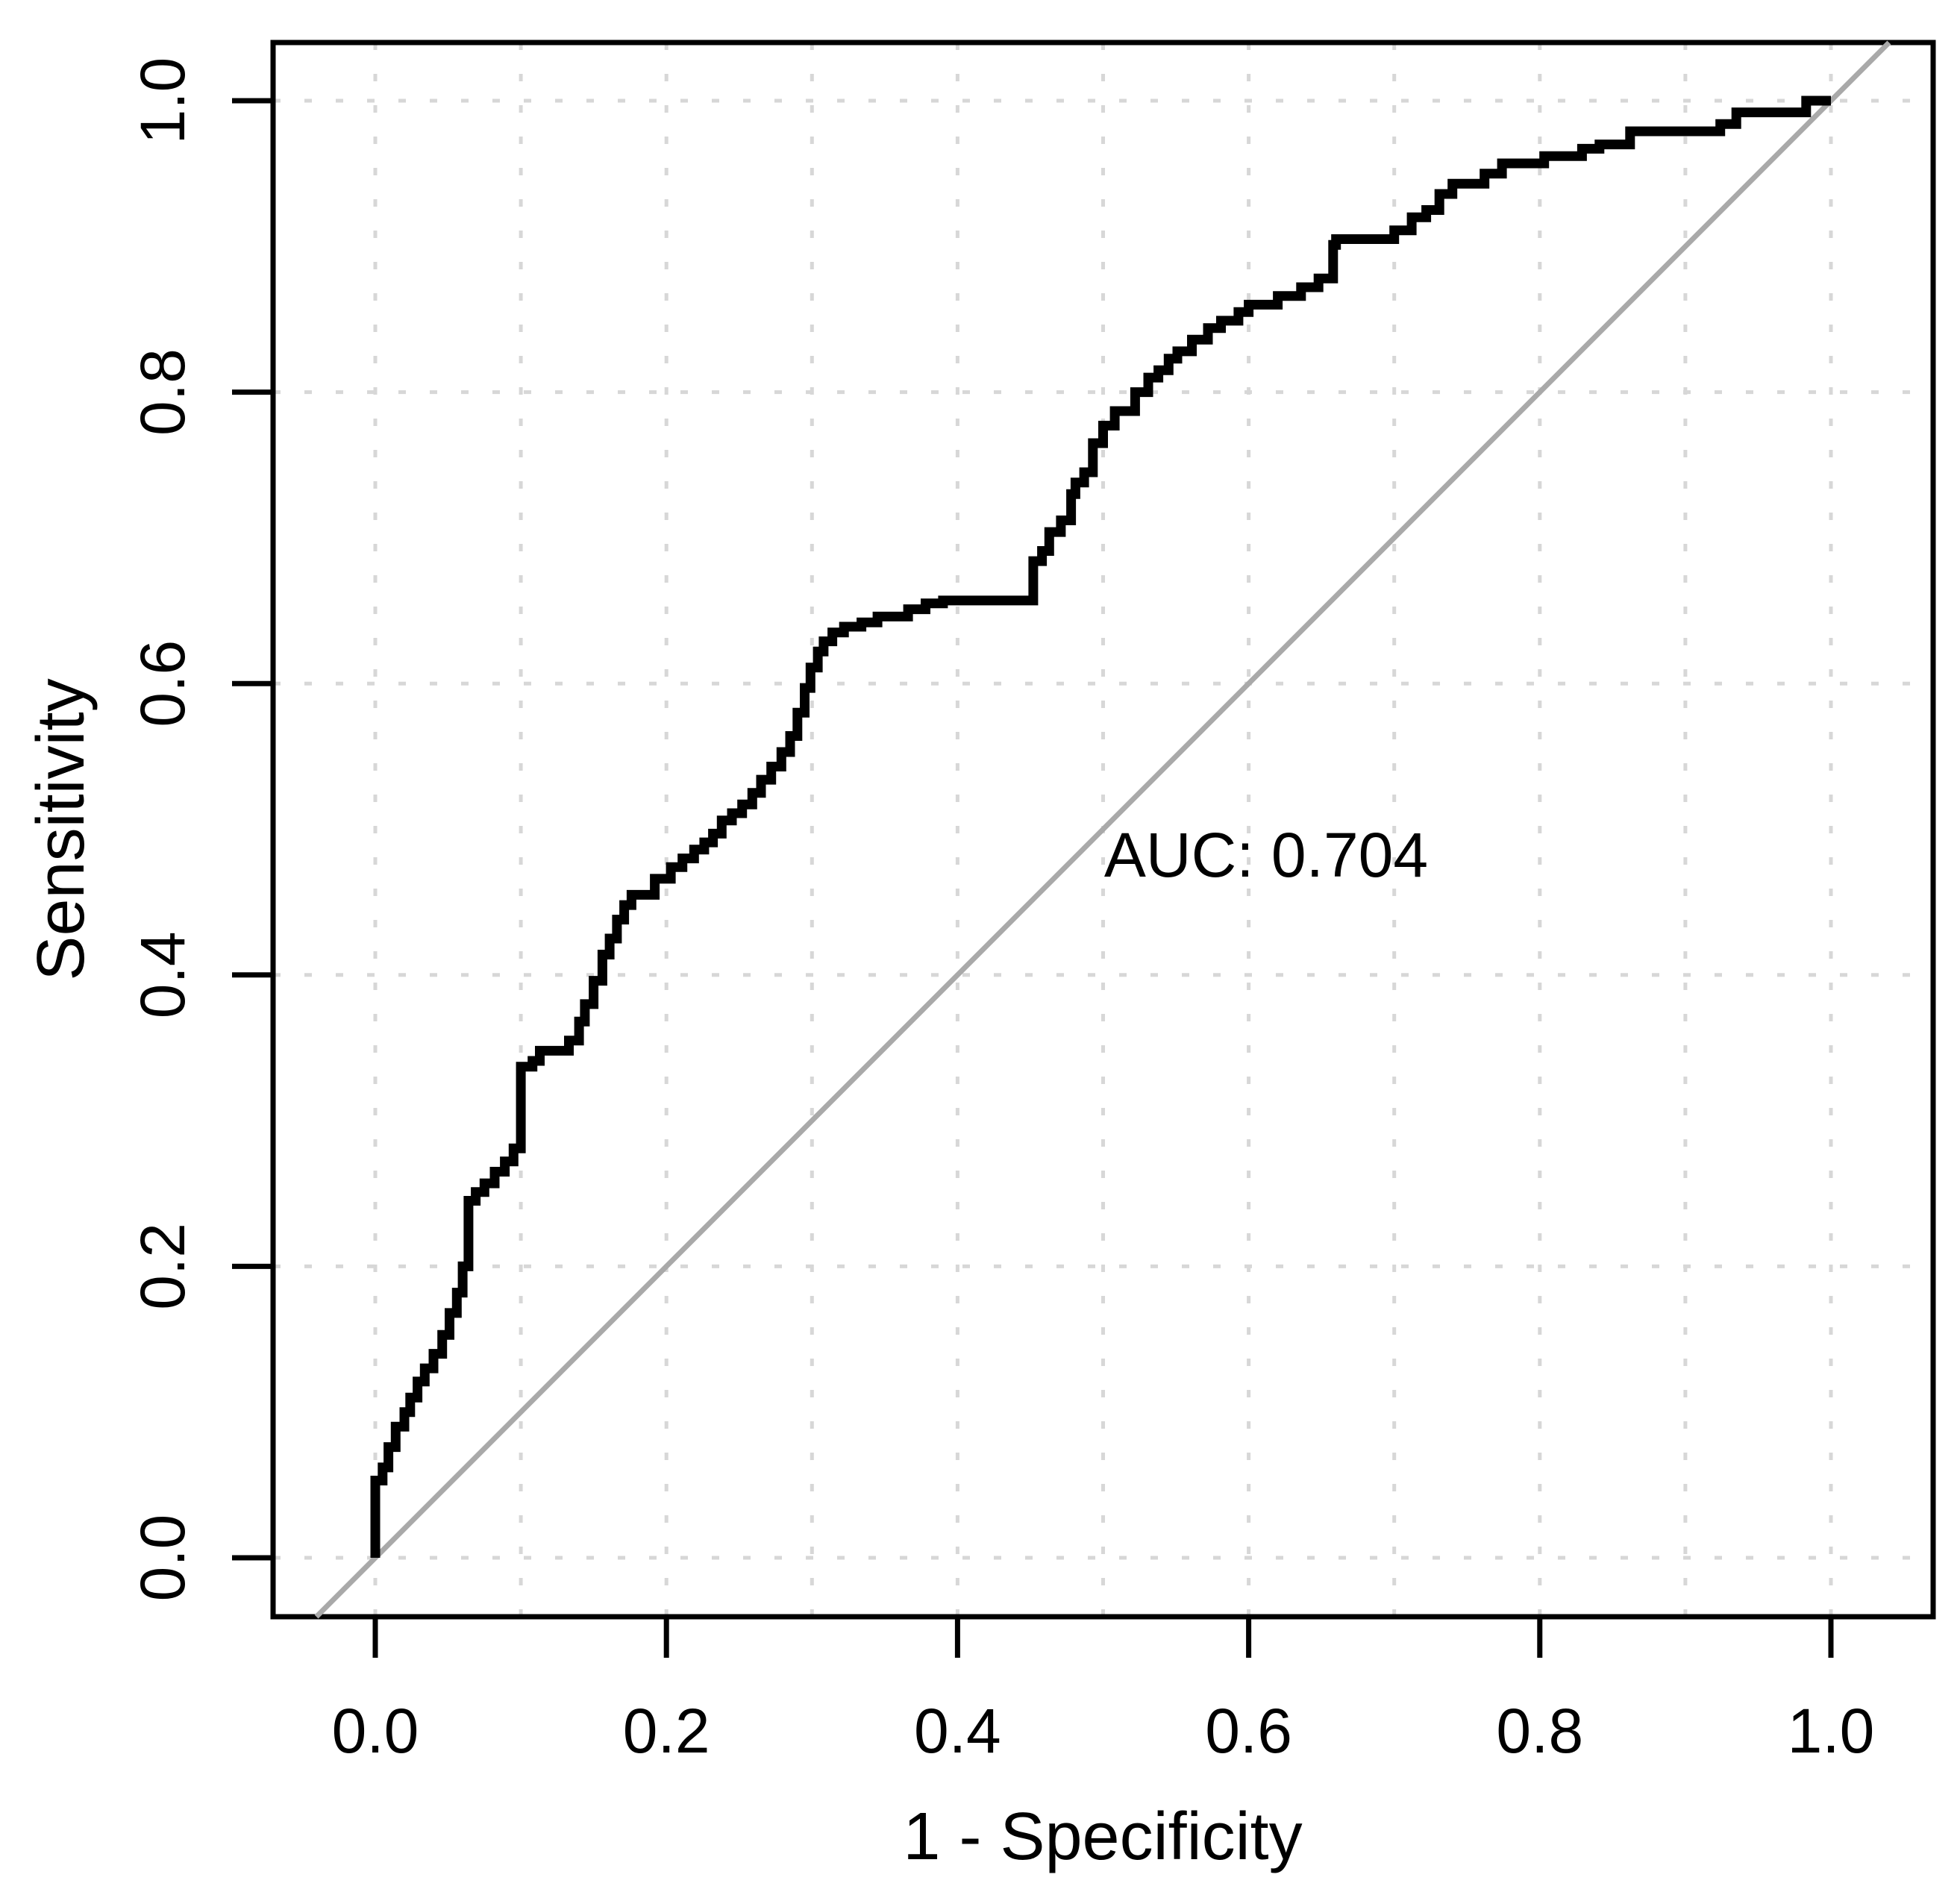 The height and width of the screenshot is (1895, 1960). I want to click on x-axis-title: 1 - Specificity, so click(1102, 1837).